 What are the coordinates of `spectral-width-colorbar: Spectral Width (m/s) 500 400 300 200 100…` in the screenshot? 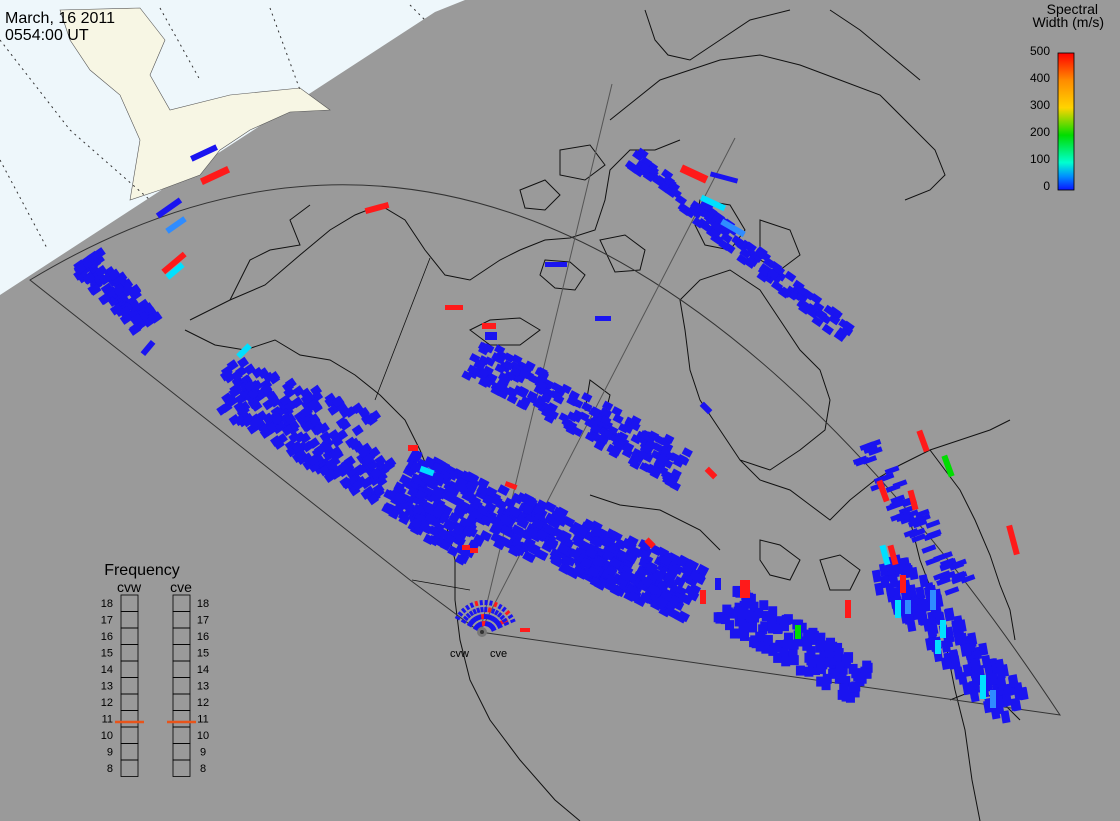 It's located at (1067, 97).